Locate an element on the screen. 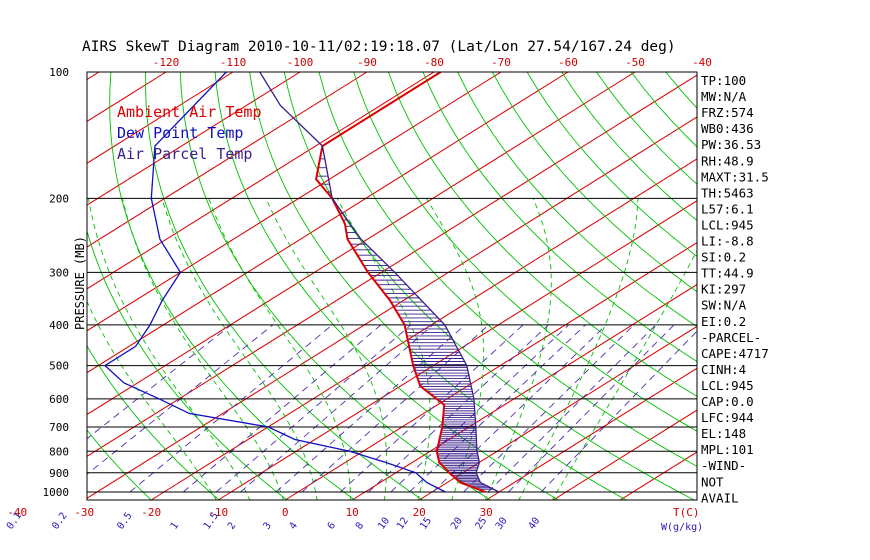 Image resolution: width=870 pixels, height=560 pixels. top-temp-tick-label: -70 is located at coordinates (501, 62).